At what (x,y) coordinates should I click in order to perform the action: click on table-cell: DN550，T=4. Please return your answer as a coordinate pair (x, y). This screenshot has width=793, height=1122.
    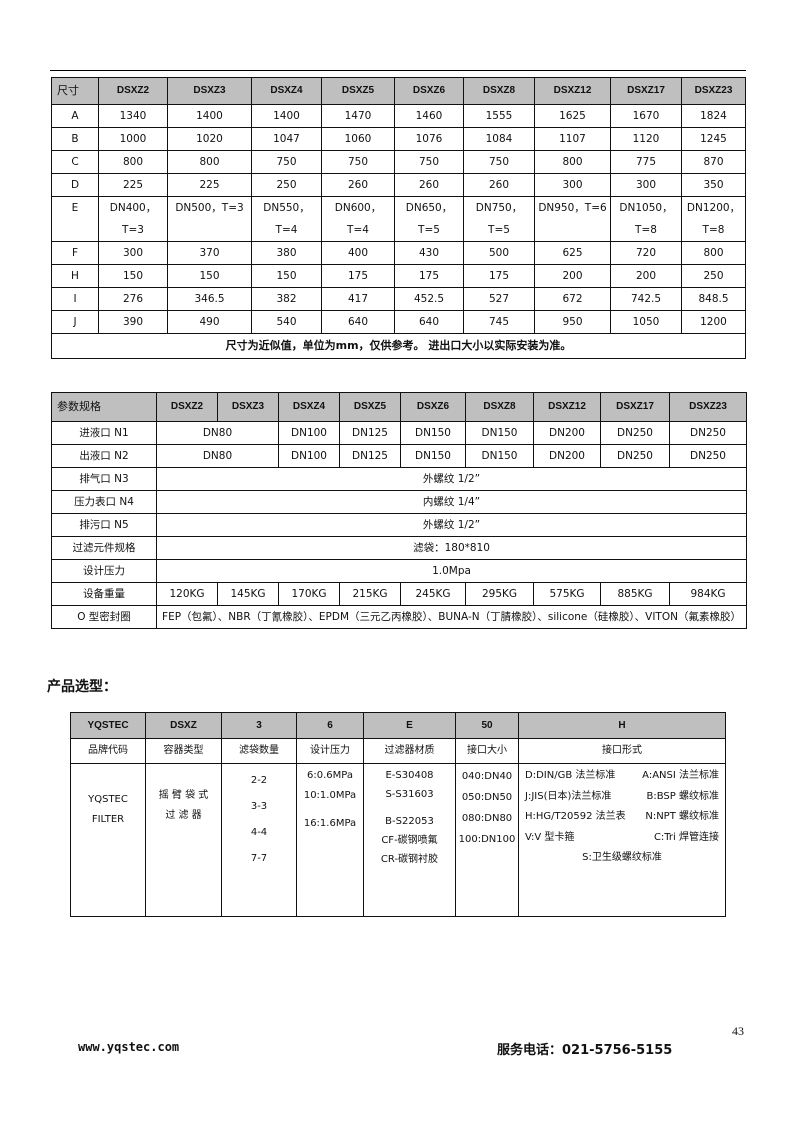
    Looking at the image, I should click on (286, 219).